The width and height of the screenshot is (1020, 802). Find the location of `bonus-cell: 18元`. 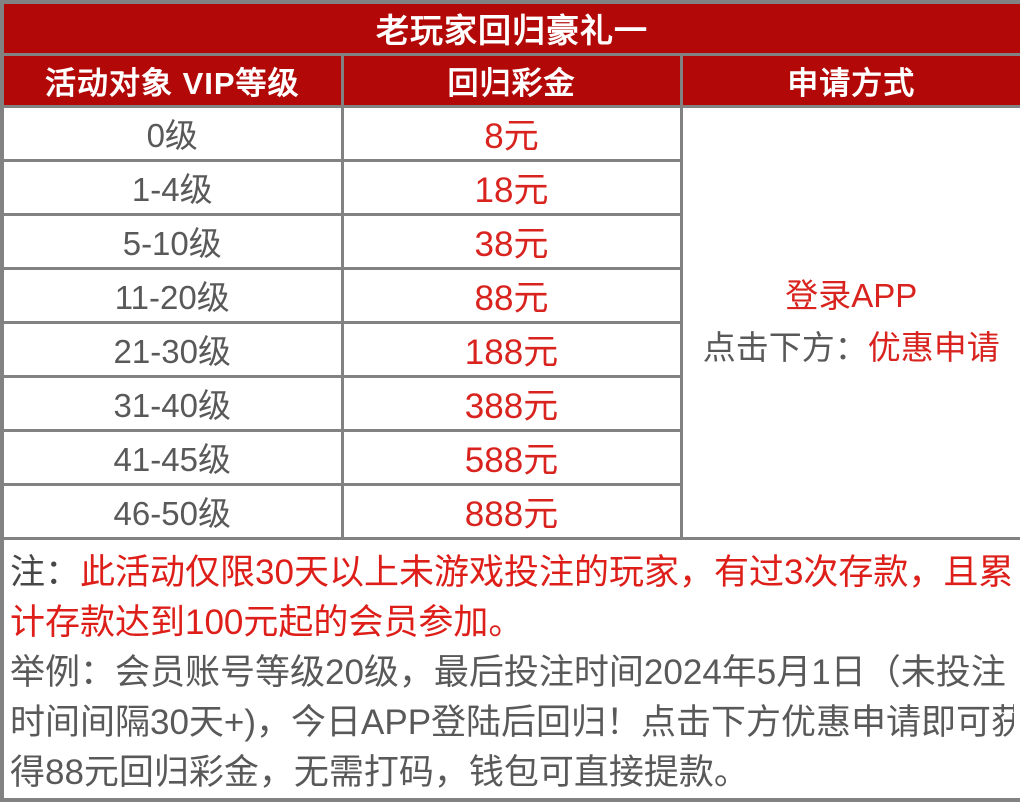

bonus-cell: 18元 is located at coordinates (511, 187).